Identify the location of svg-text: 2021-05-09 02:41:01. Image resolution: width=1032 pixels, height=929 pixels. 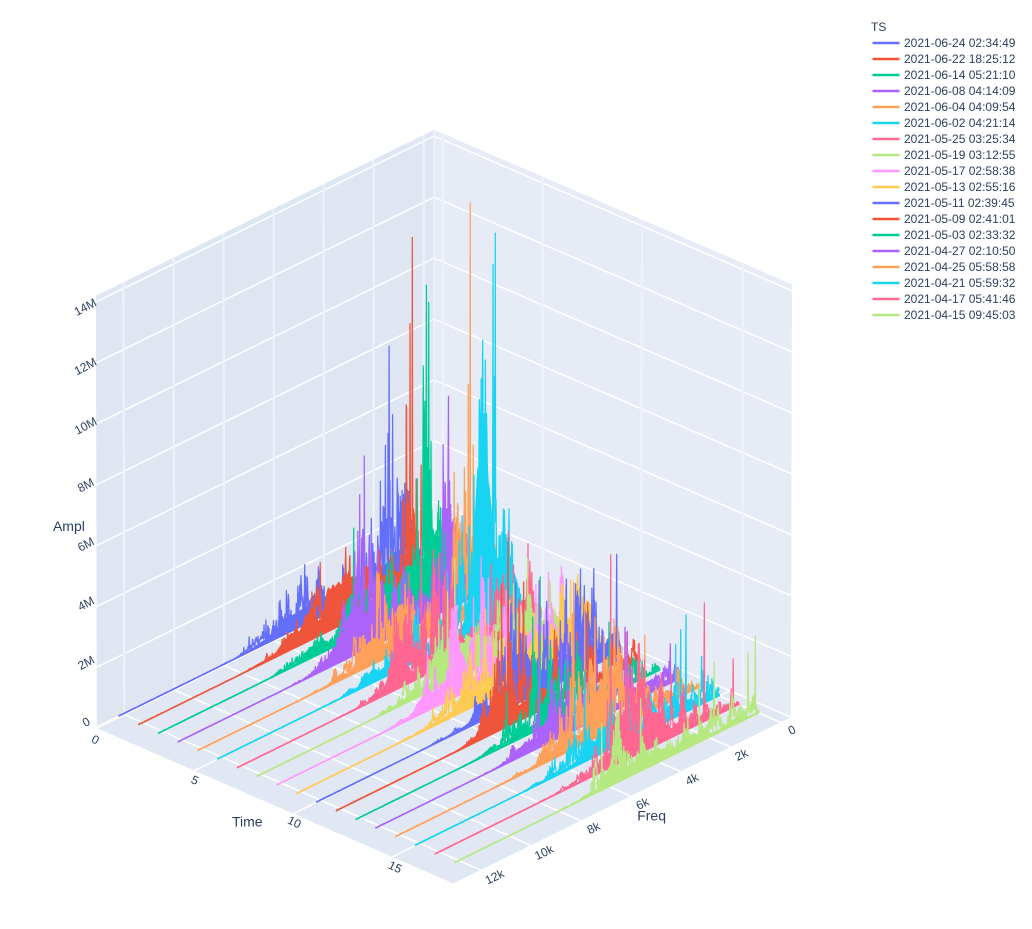
(960, 219).